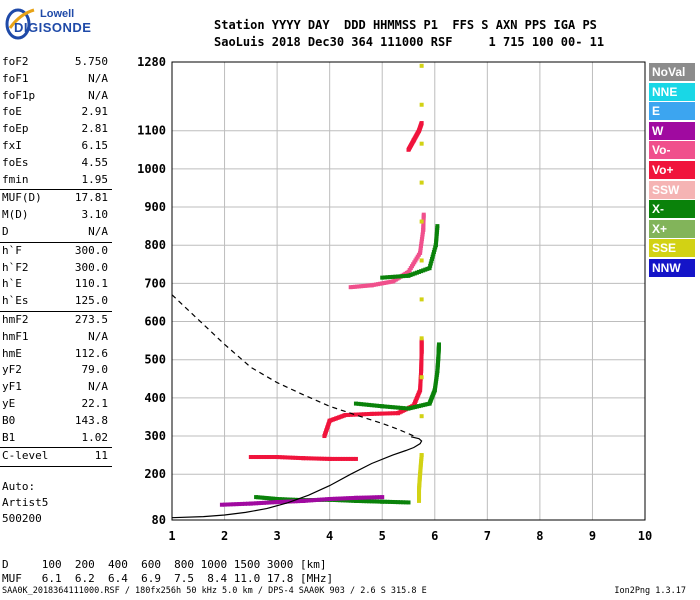  Describe the element at coordinates (672, 91) in the screenshot. I see `legend-item-nne: NNE` at that location.